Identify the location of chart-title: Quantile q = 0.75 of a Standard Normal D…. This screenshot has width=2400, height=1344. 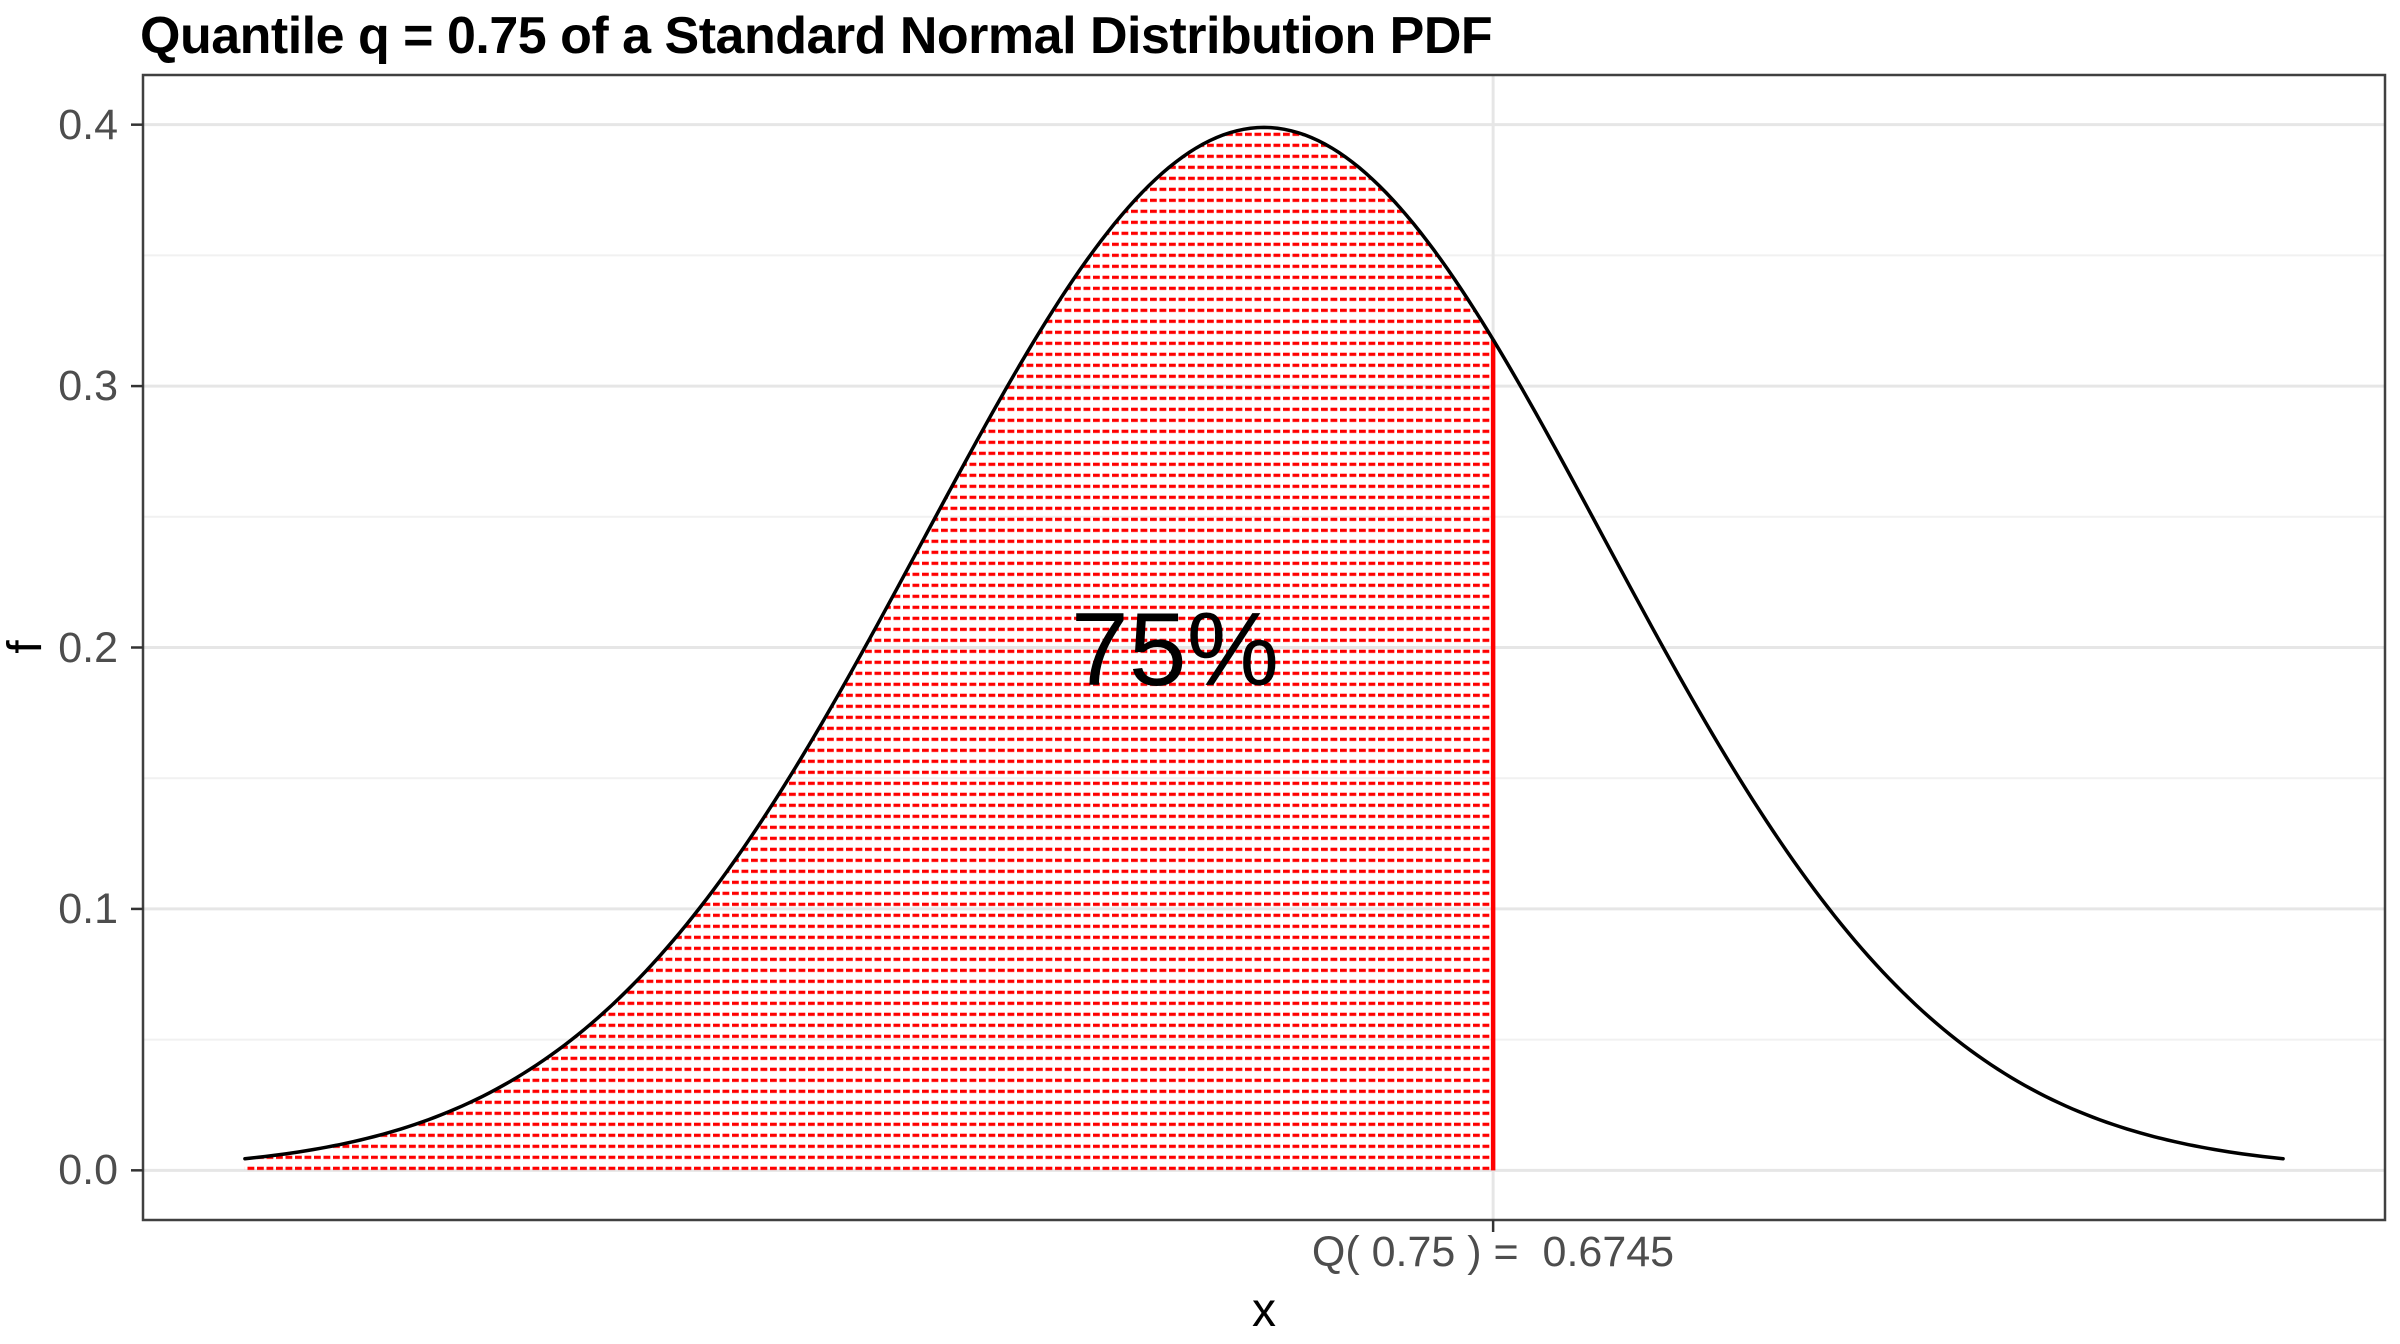
(816, 36).